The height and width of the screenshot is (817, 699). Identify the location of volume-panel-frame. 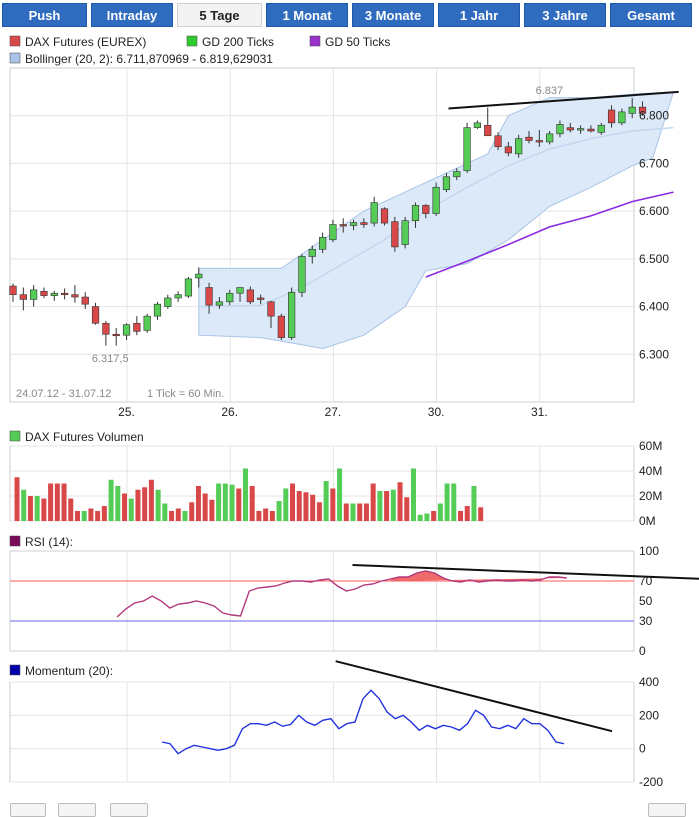
(322, 483).